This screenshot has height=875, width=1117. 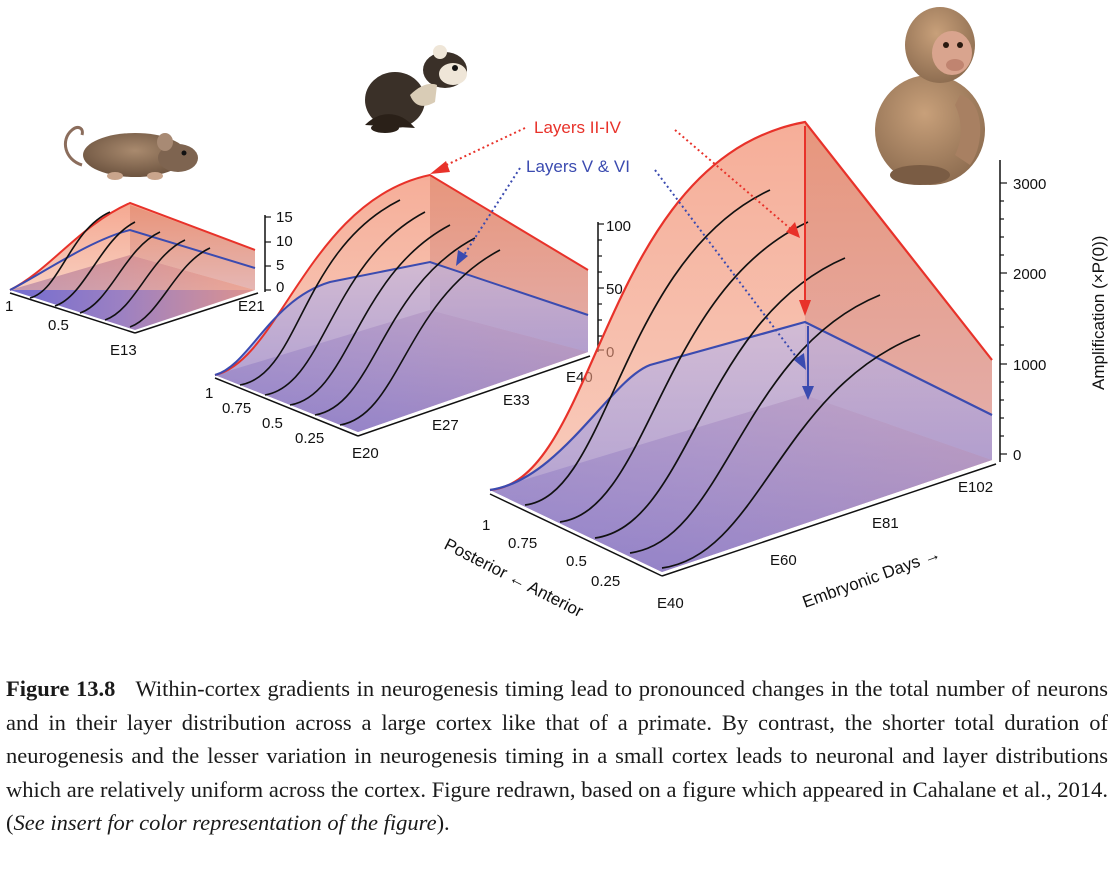 What do you see at coordinates (365, 453) in the screenshot?
I see `ferret-day-tick-E20: E20` at bounding box center [365, 453].